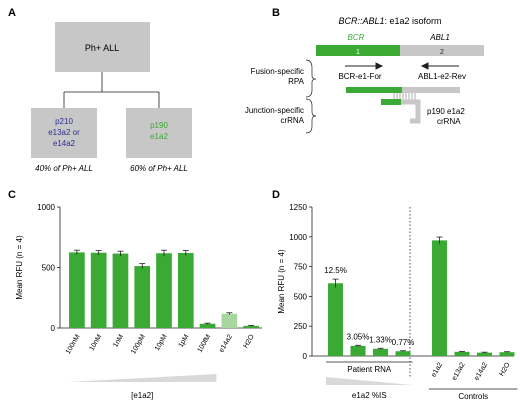 The height and width of the screenshot is (406, 520). I want to click on d-controls-label: Controls, so click(473, 396).